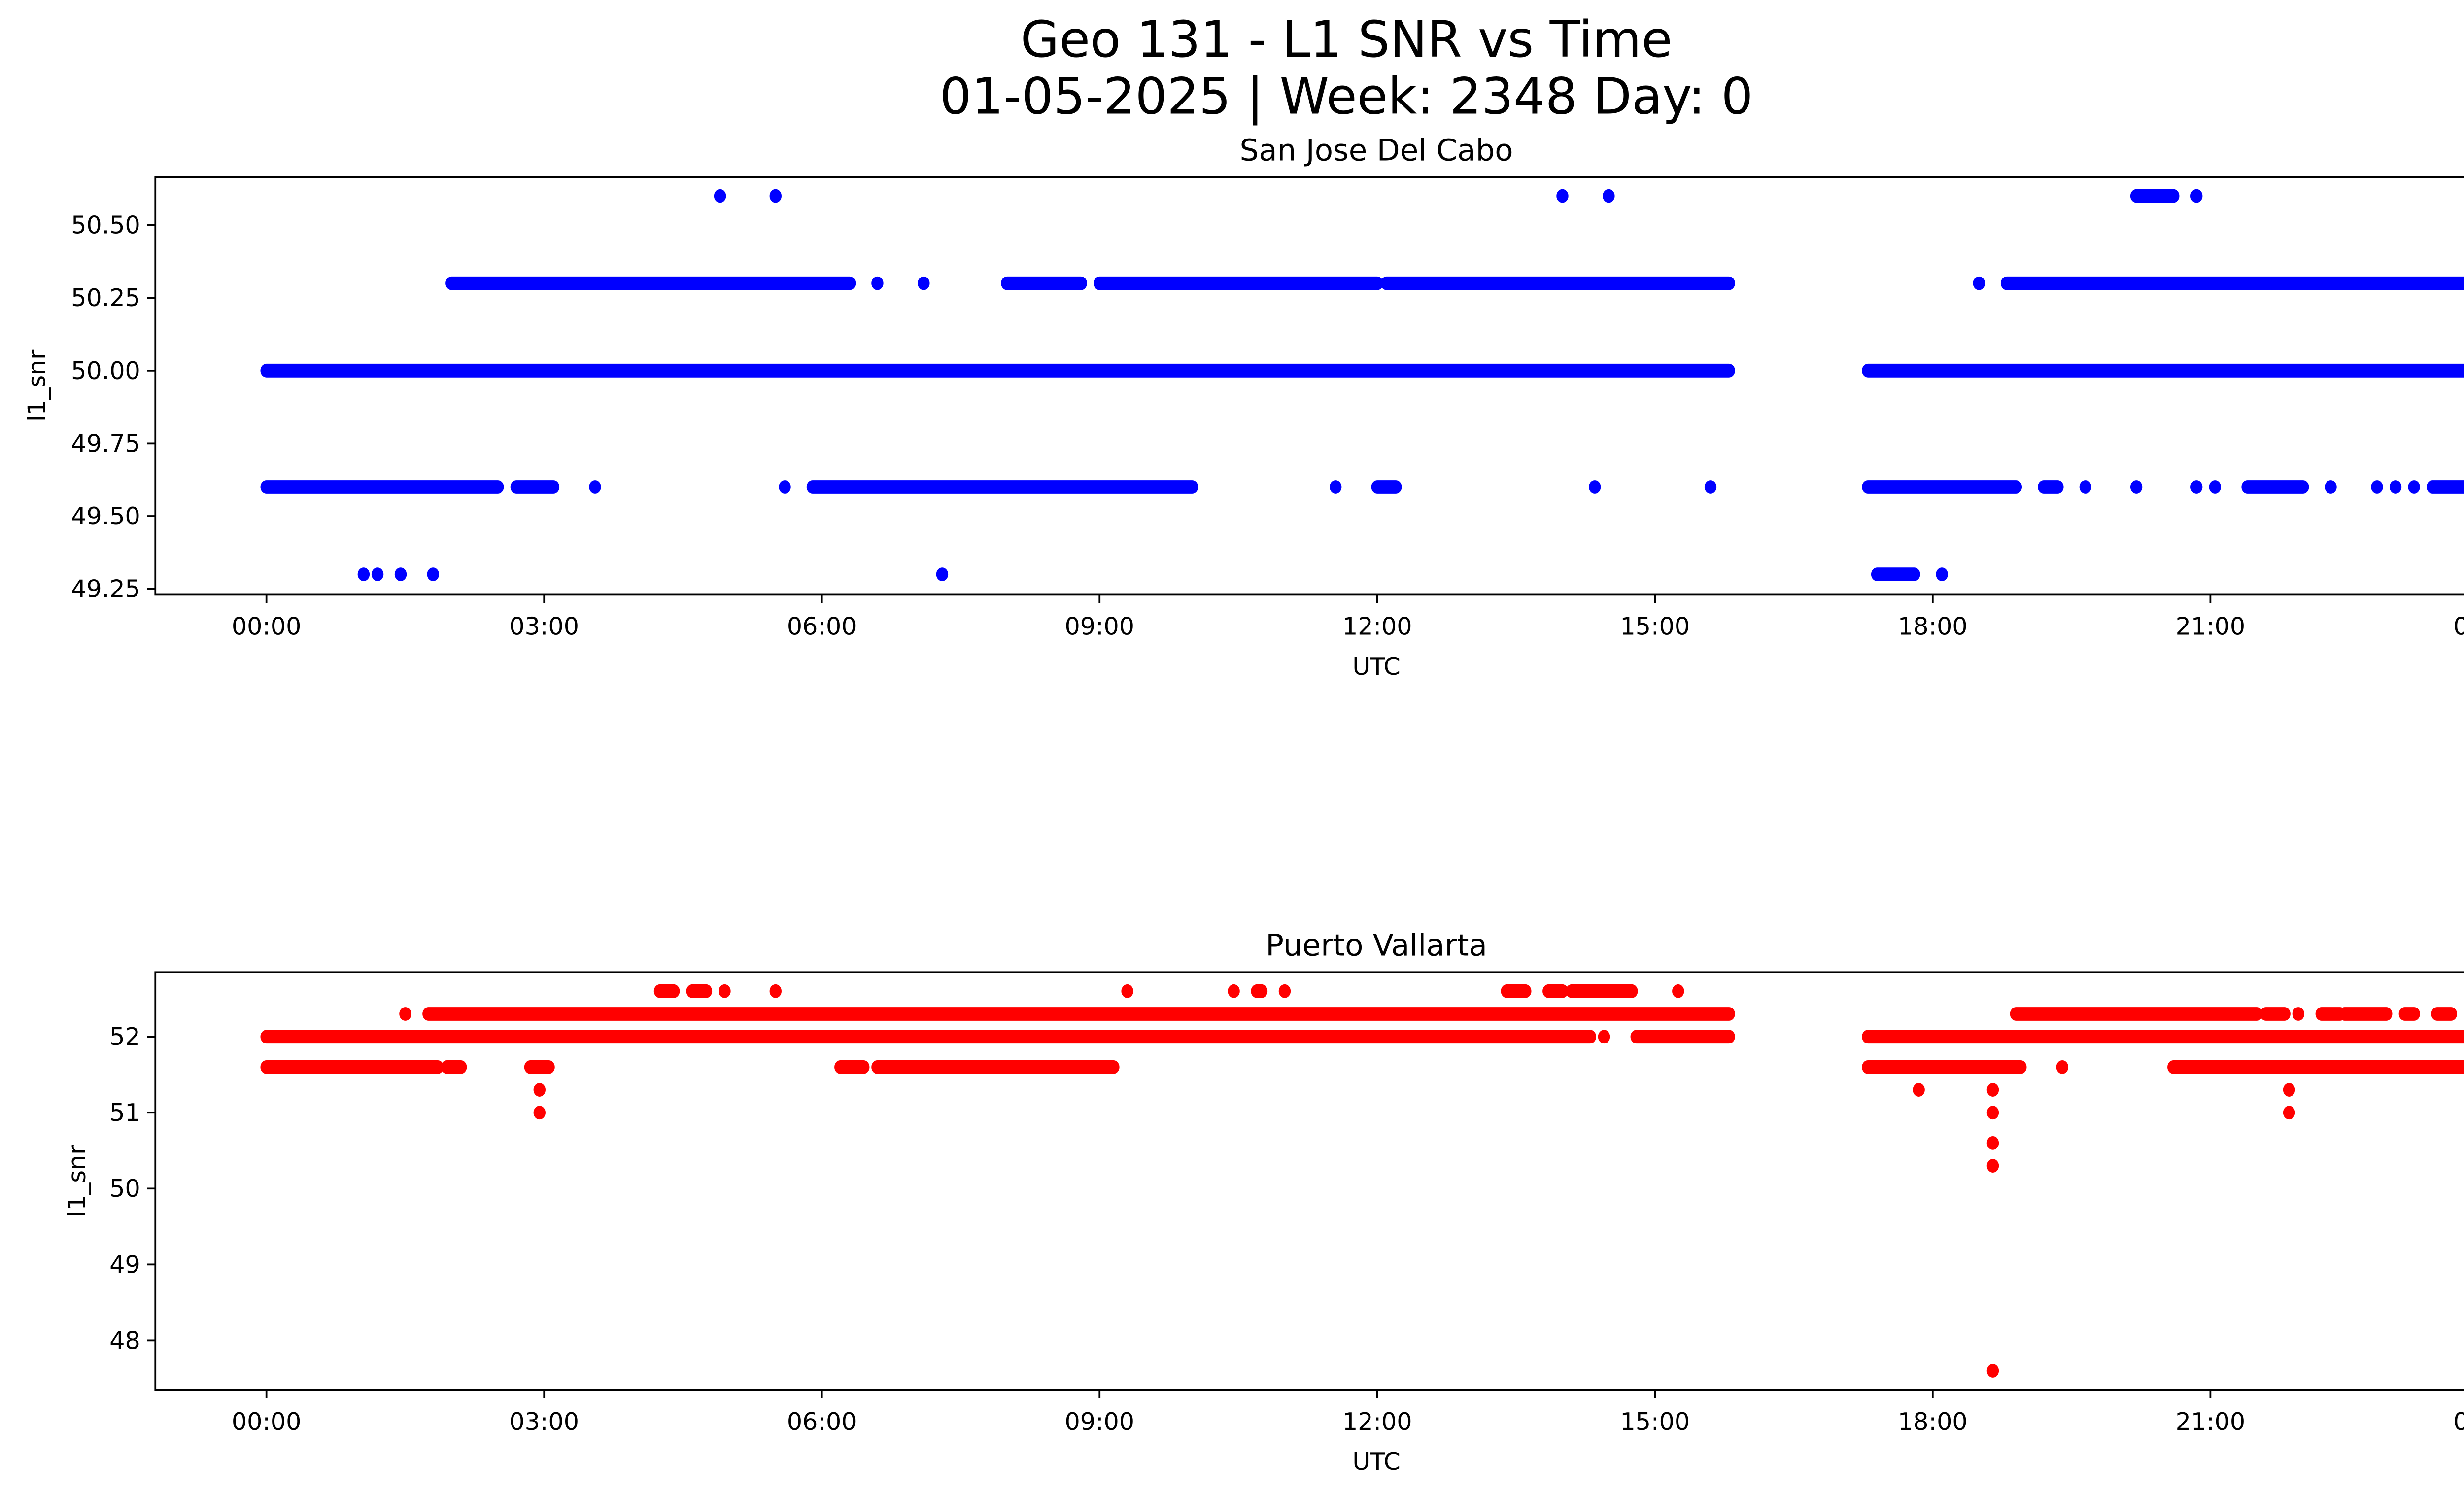 The width and height of the screenshot is (2464, 1495). Describe the element at coordinates (105, 443) in the screenshot. I see `y-tick-label: 49.75` at that location.